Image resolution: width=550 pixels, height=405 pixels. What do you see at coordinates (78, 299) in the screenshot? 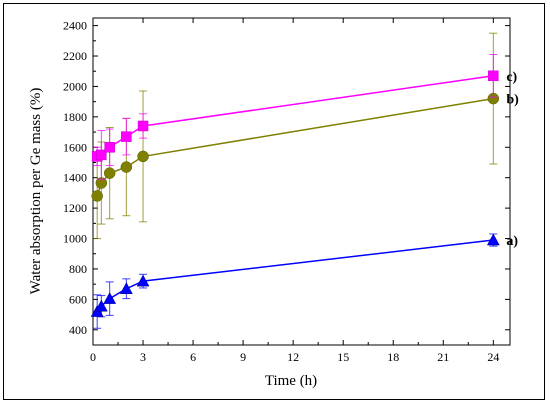
I see `y-tick-label: 600` at bounding box center [78, 299].